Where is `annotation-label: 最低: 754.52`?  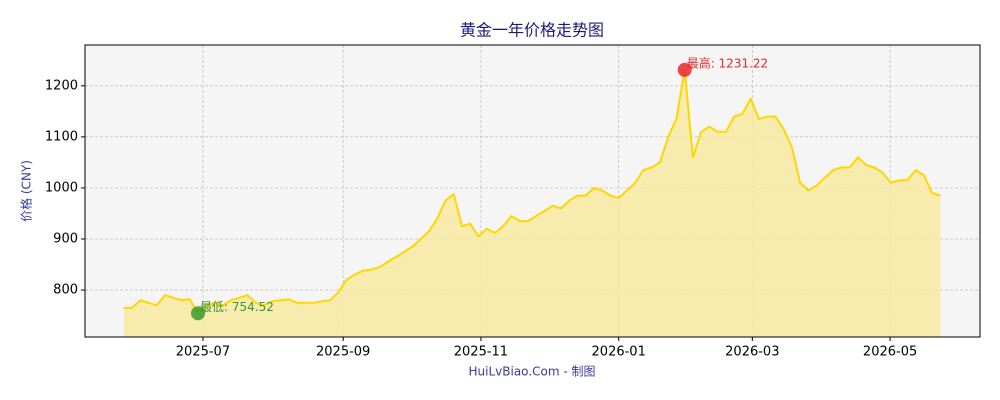
annotation-label: 最低: 754.52 is located at coordinates (237, 307).